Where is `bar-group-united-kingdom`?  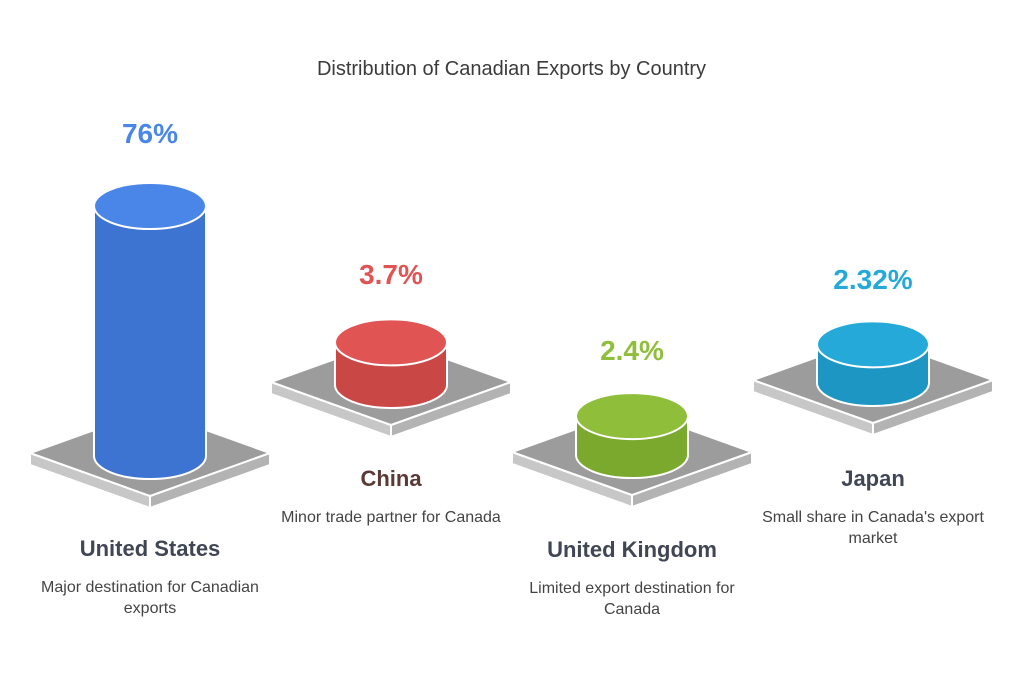
bar-group-united-kingdom is located at coordinates (632, 450).